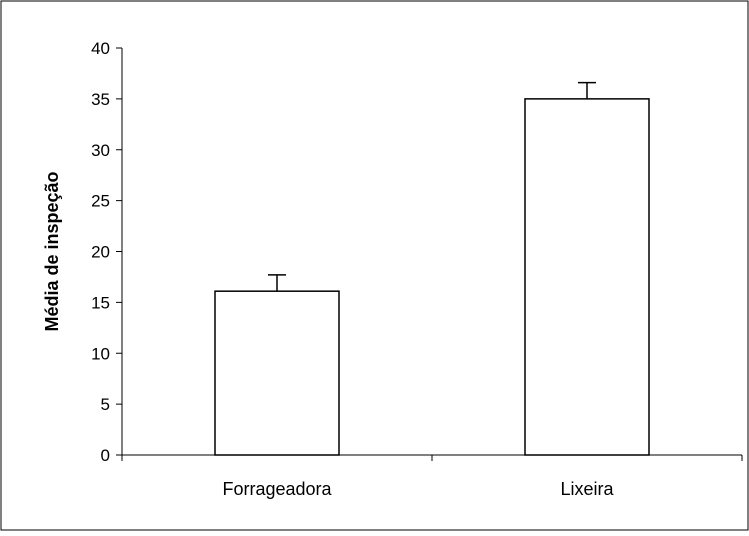 The height and width of the screenshot is (536, 749). I want to click on y-tick-label: 5, so click(105, 404).